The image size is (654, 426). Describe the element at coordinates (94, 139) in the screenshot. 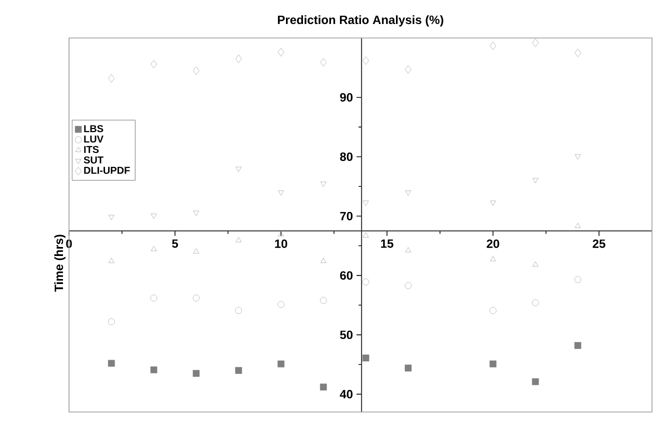

I see `legend-label: LUV` at that location.